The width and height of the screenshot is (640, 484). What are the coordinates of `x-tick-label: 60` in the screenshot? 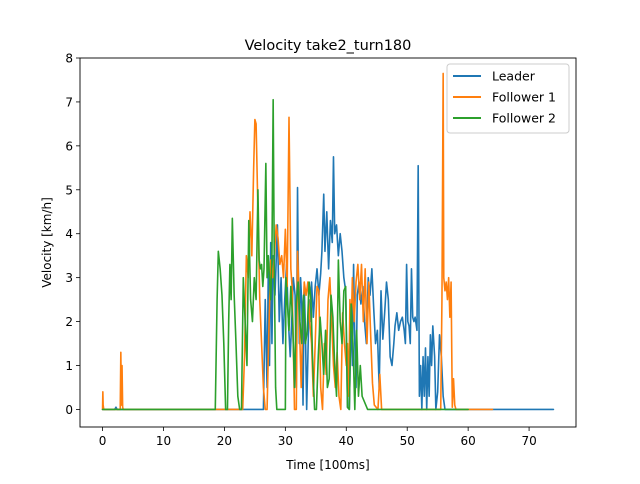 It's located at (468, 441).